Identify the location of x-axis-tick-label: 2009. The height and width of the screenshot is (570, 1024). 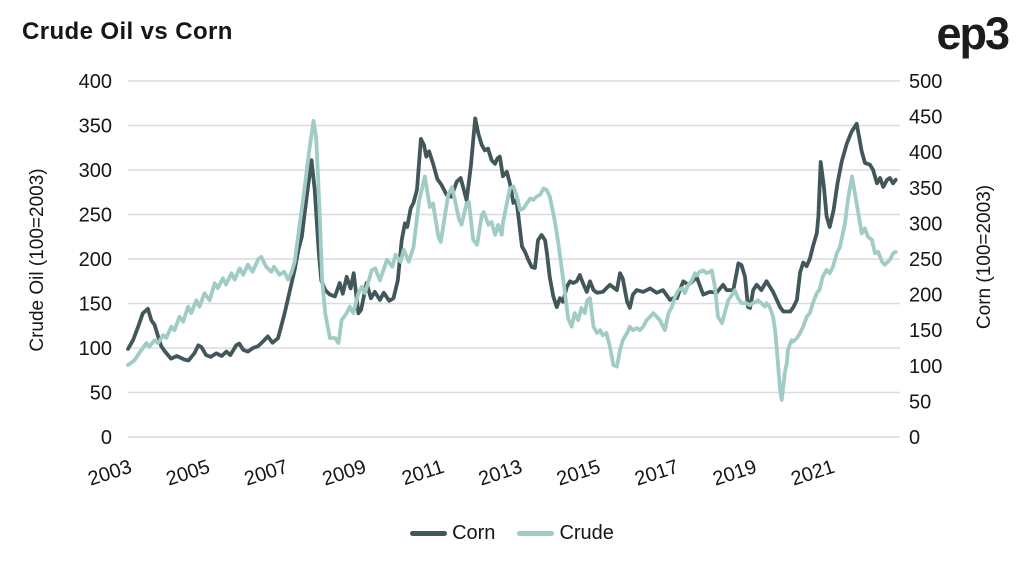
(344, 473).